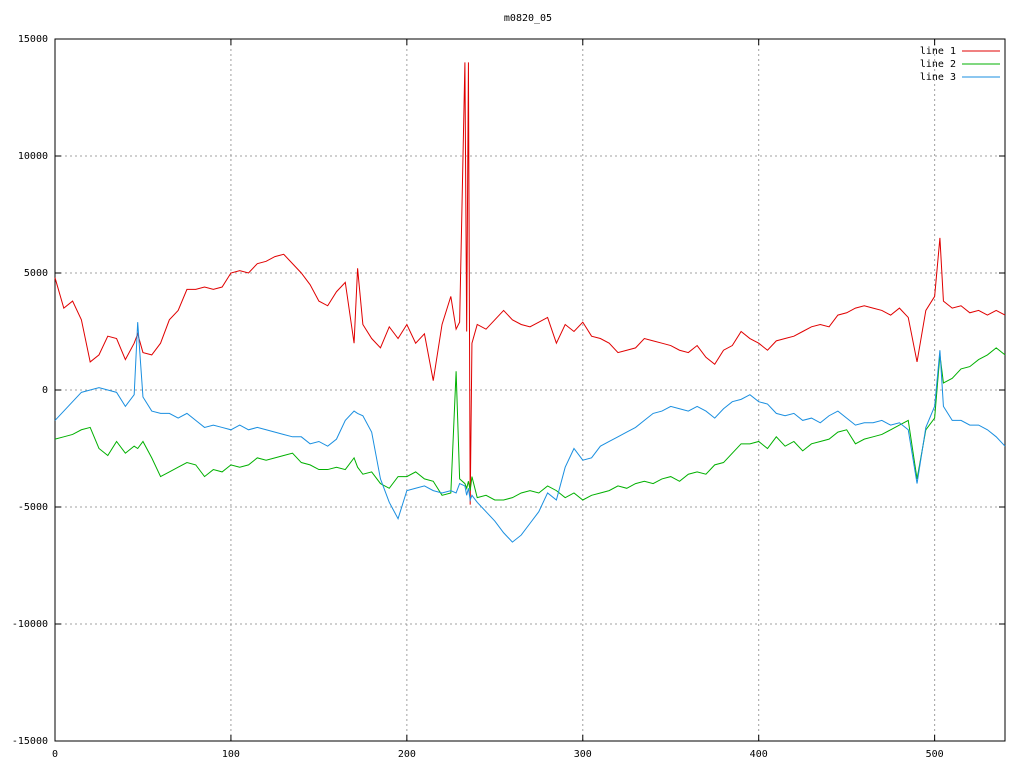 The height and width of the screenshot is (772, 1024). I want to click on legend-label: line 1, so click(938, 51).